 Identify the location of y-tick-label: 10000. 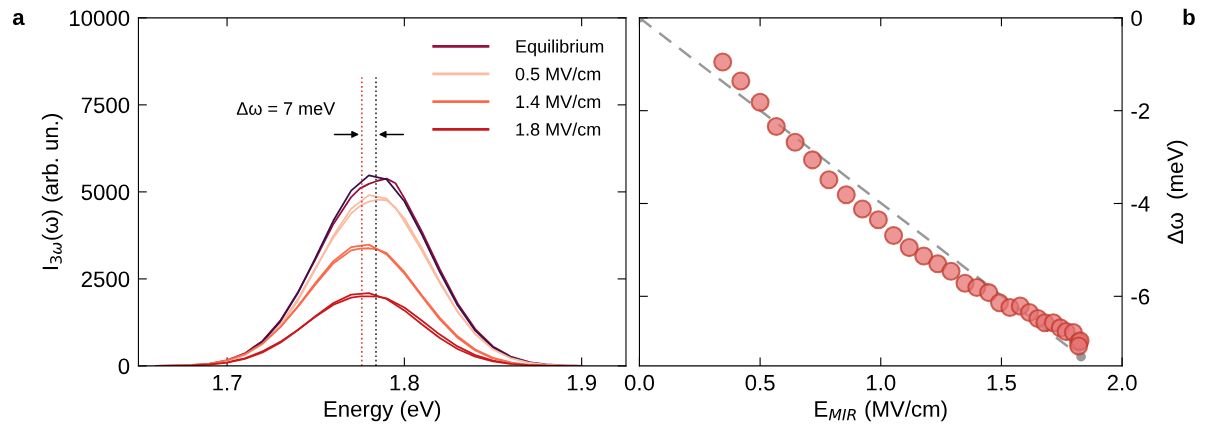
(100, 18).